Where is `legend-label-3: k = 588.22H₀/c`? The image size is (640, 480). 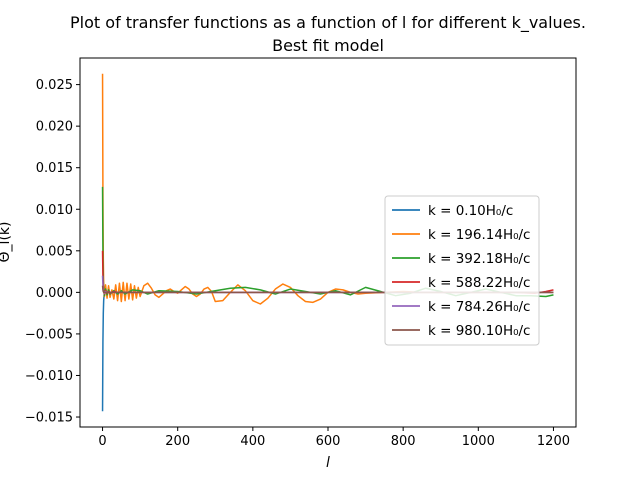
legend-label-3: k = 588.22H₀/c is located at coordinates (479, 283).